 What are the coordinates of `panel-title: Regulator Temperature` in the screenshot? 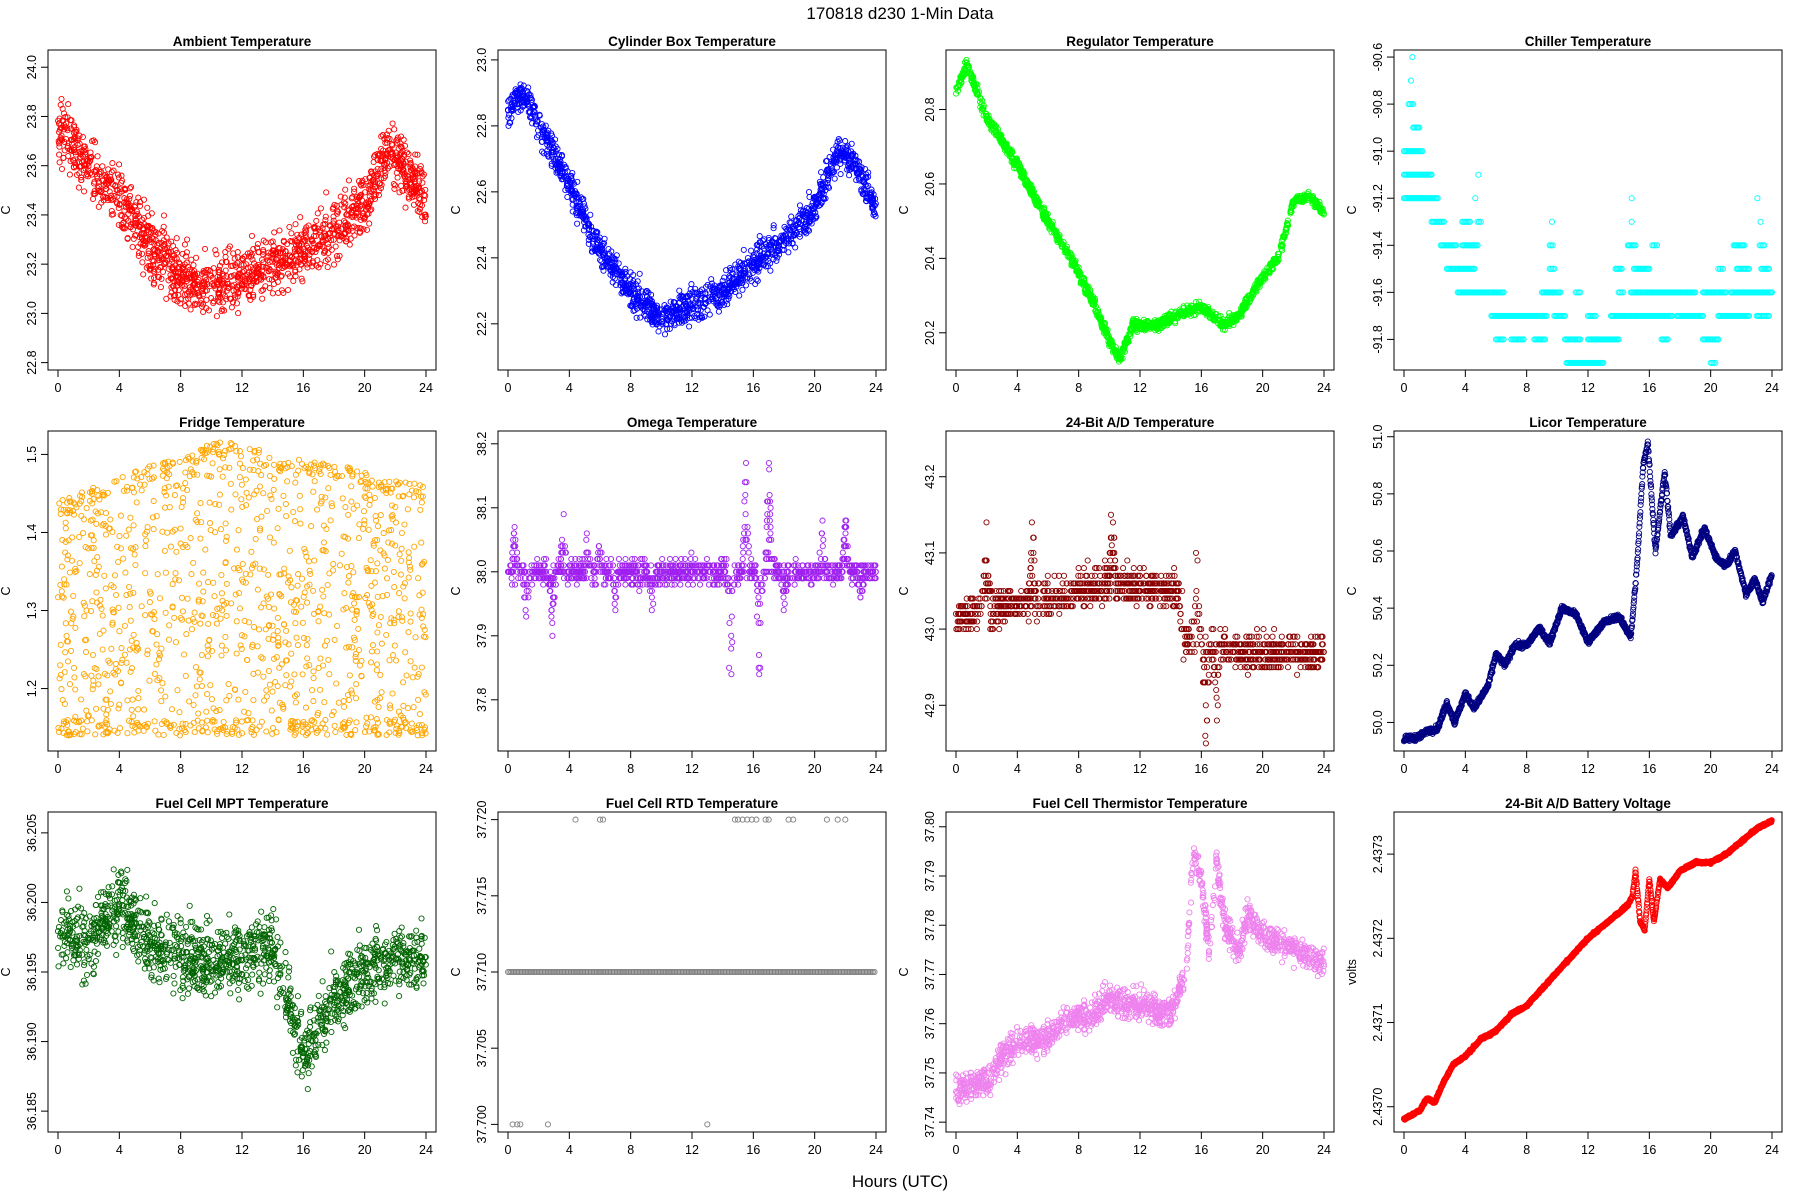 It's located at (1140, 41).